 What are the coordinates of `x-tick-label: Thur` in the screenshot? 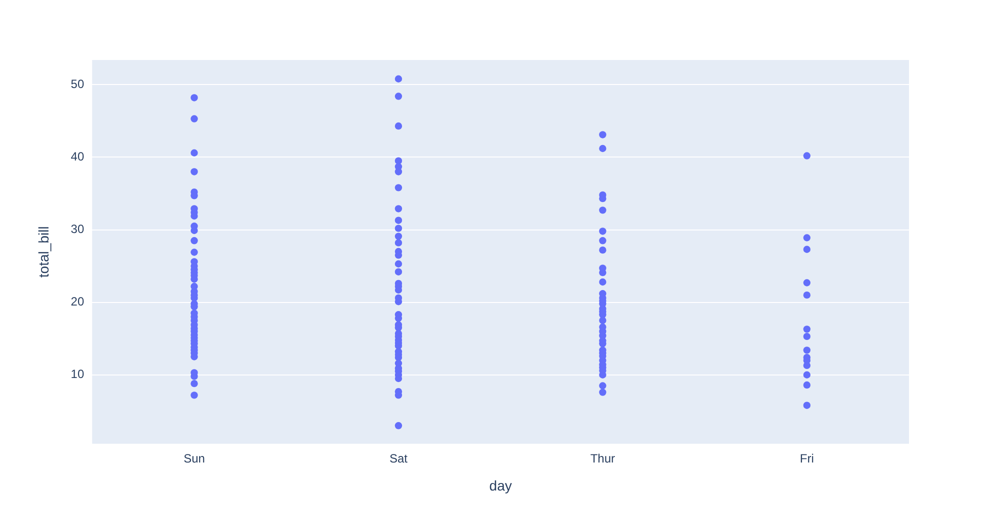 It's located at (603, 458).